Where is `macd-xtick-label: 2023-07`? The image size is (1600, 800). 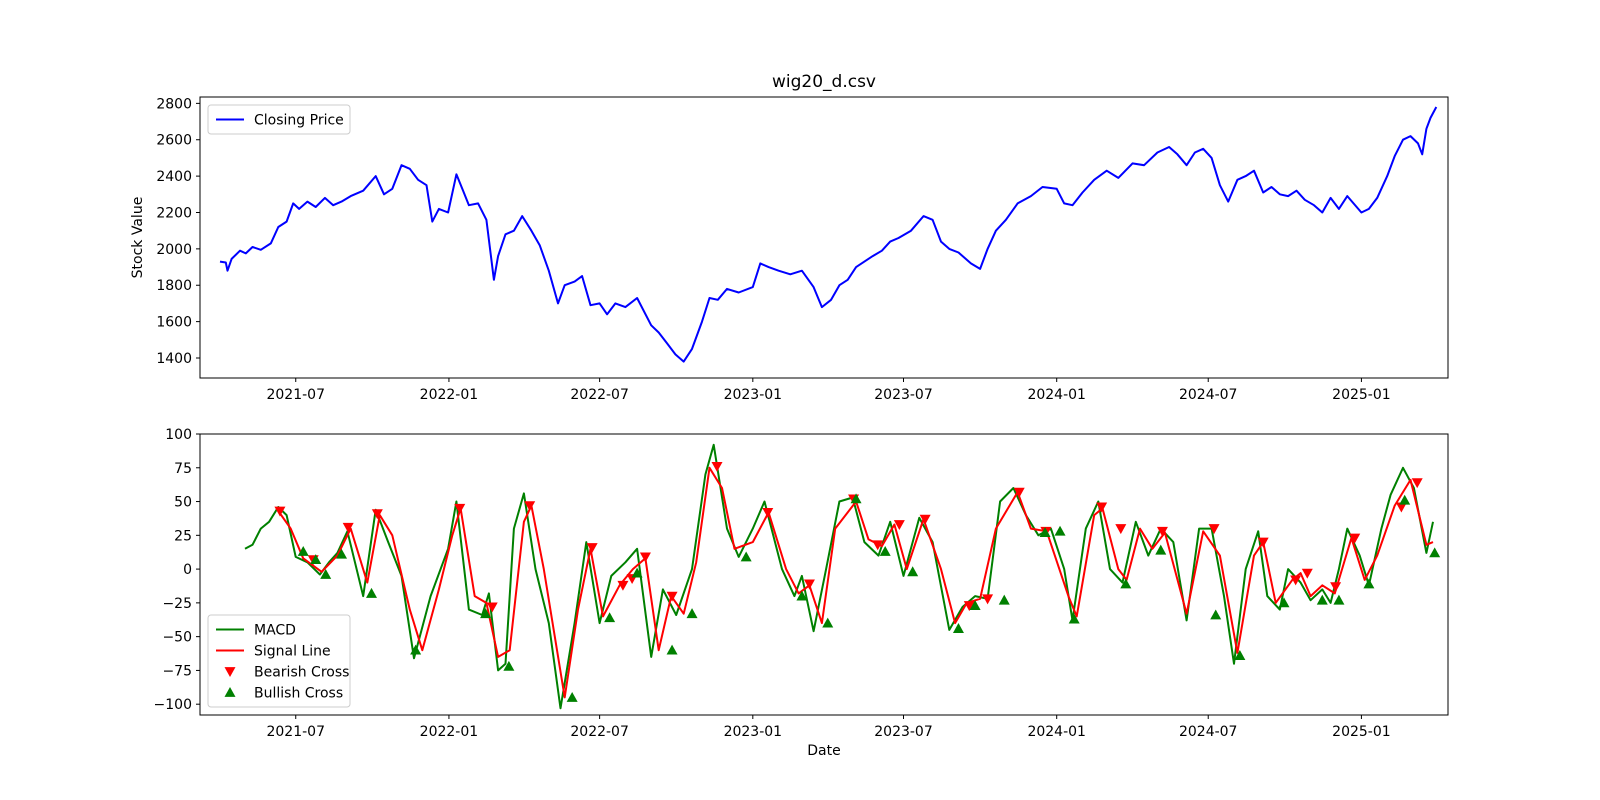 macd-xtick-label: 2023-07 is located at coordinates (903, 732).